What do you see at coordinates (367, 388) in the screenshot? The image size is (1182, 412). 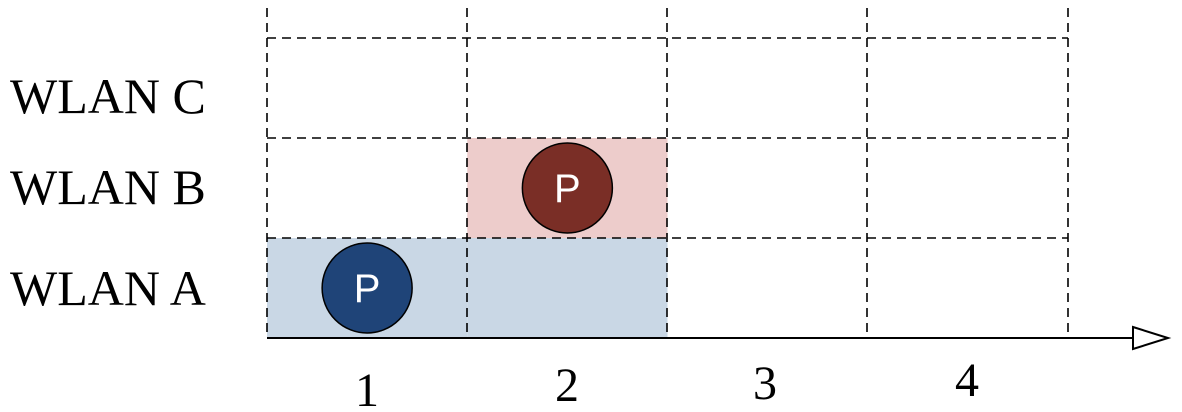 I see `column-label-1: 1` at bounding box center [367, 388].